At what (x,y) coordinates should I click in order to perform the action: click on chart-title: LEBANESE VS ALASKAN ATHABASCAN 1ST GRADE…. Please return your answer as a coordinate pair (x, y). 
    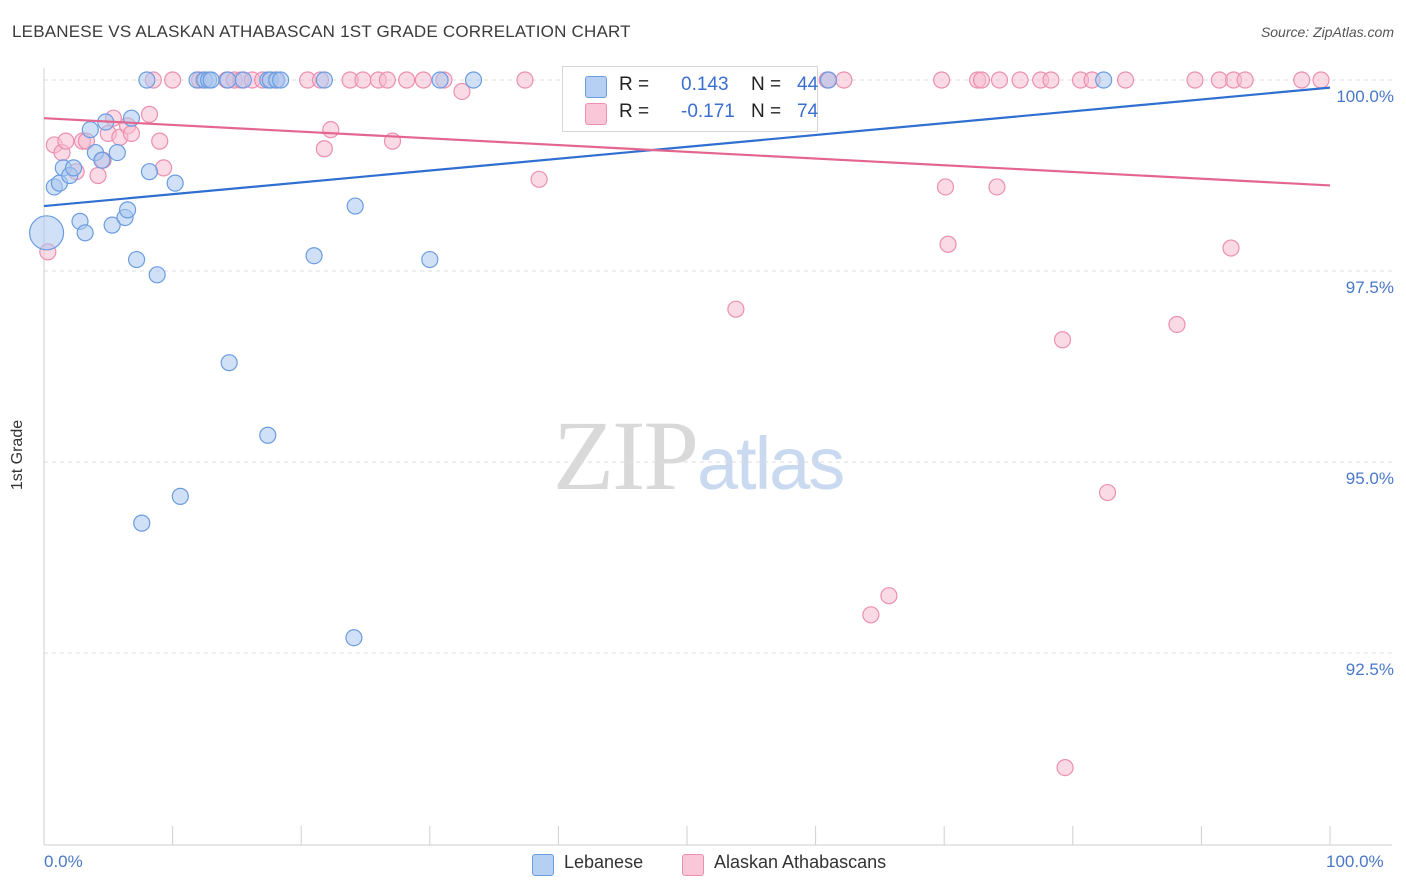
    Looking at the image, I should click on (321, 31).